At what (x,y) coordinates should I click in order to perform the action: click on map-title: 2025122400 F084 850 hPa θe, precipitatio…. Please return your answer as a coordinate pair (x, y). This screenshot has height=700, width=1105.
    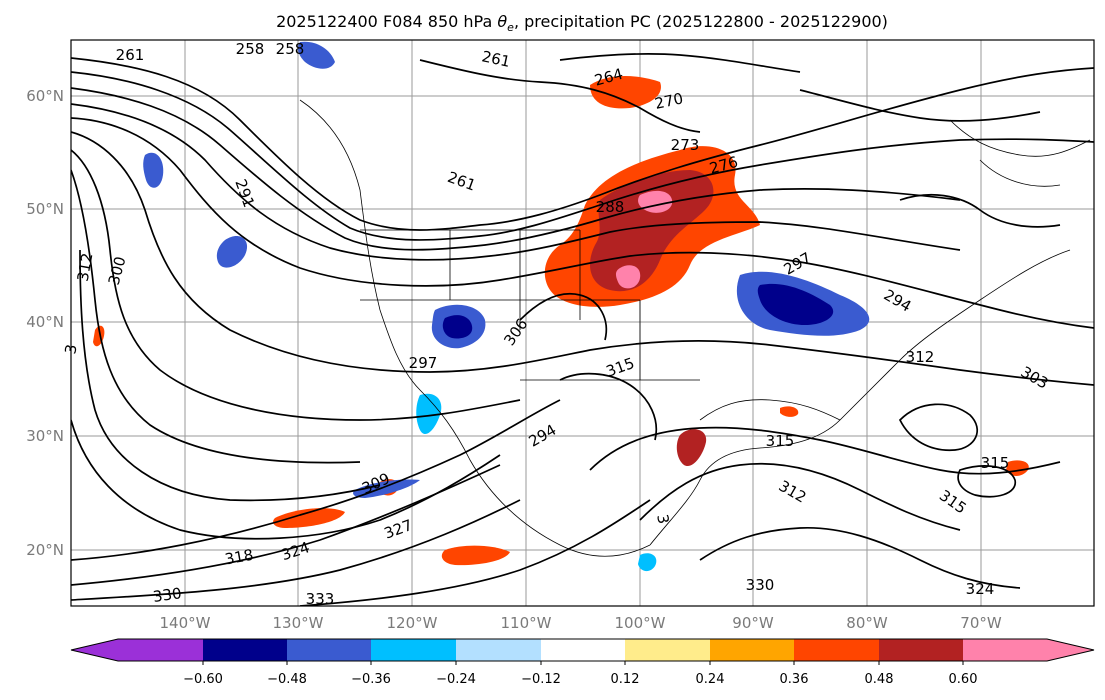
    Looking at the image, I should click on (582, 23).